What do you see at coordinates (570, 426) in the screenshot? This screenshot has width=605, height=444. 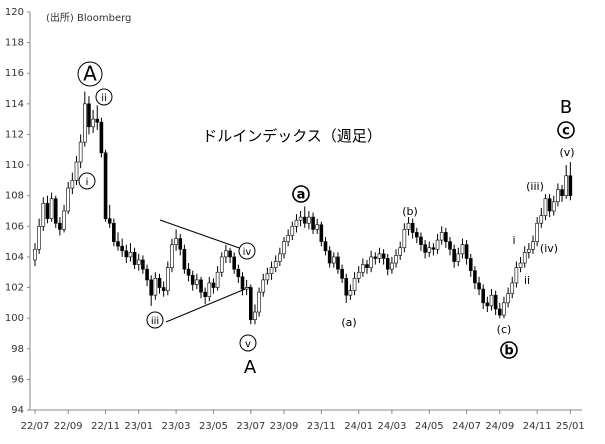 I see `x-tick-label: 25/01` at bounding box center [570, 426].